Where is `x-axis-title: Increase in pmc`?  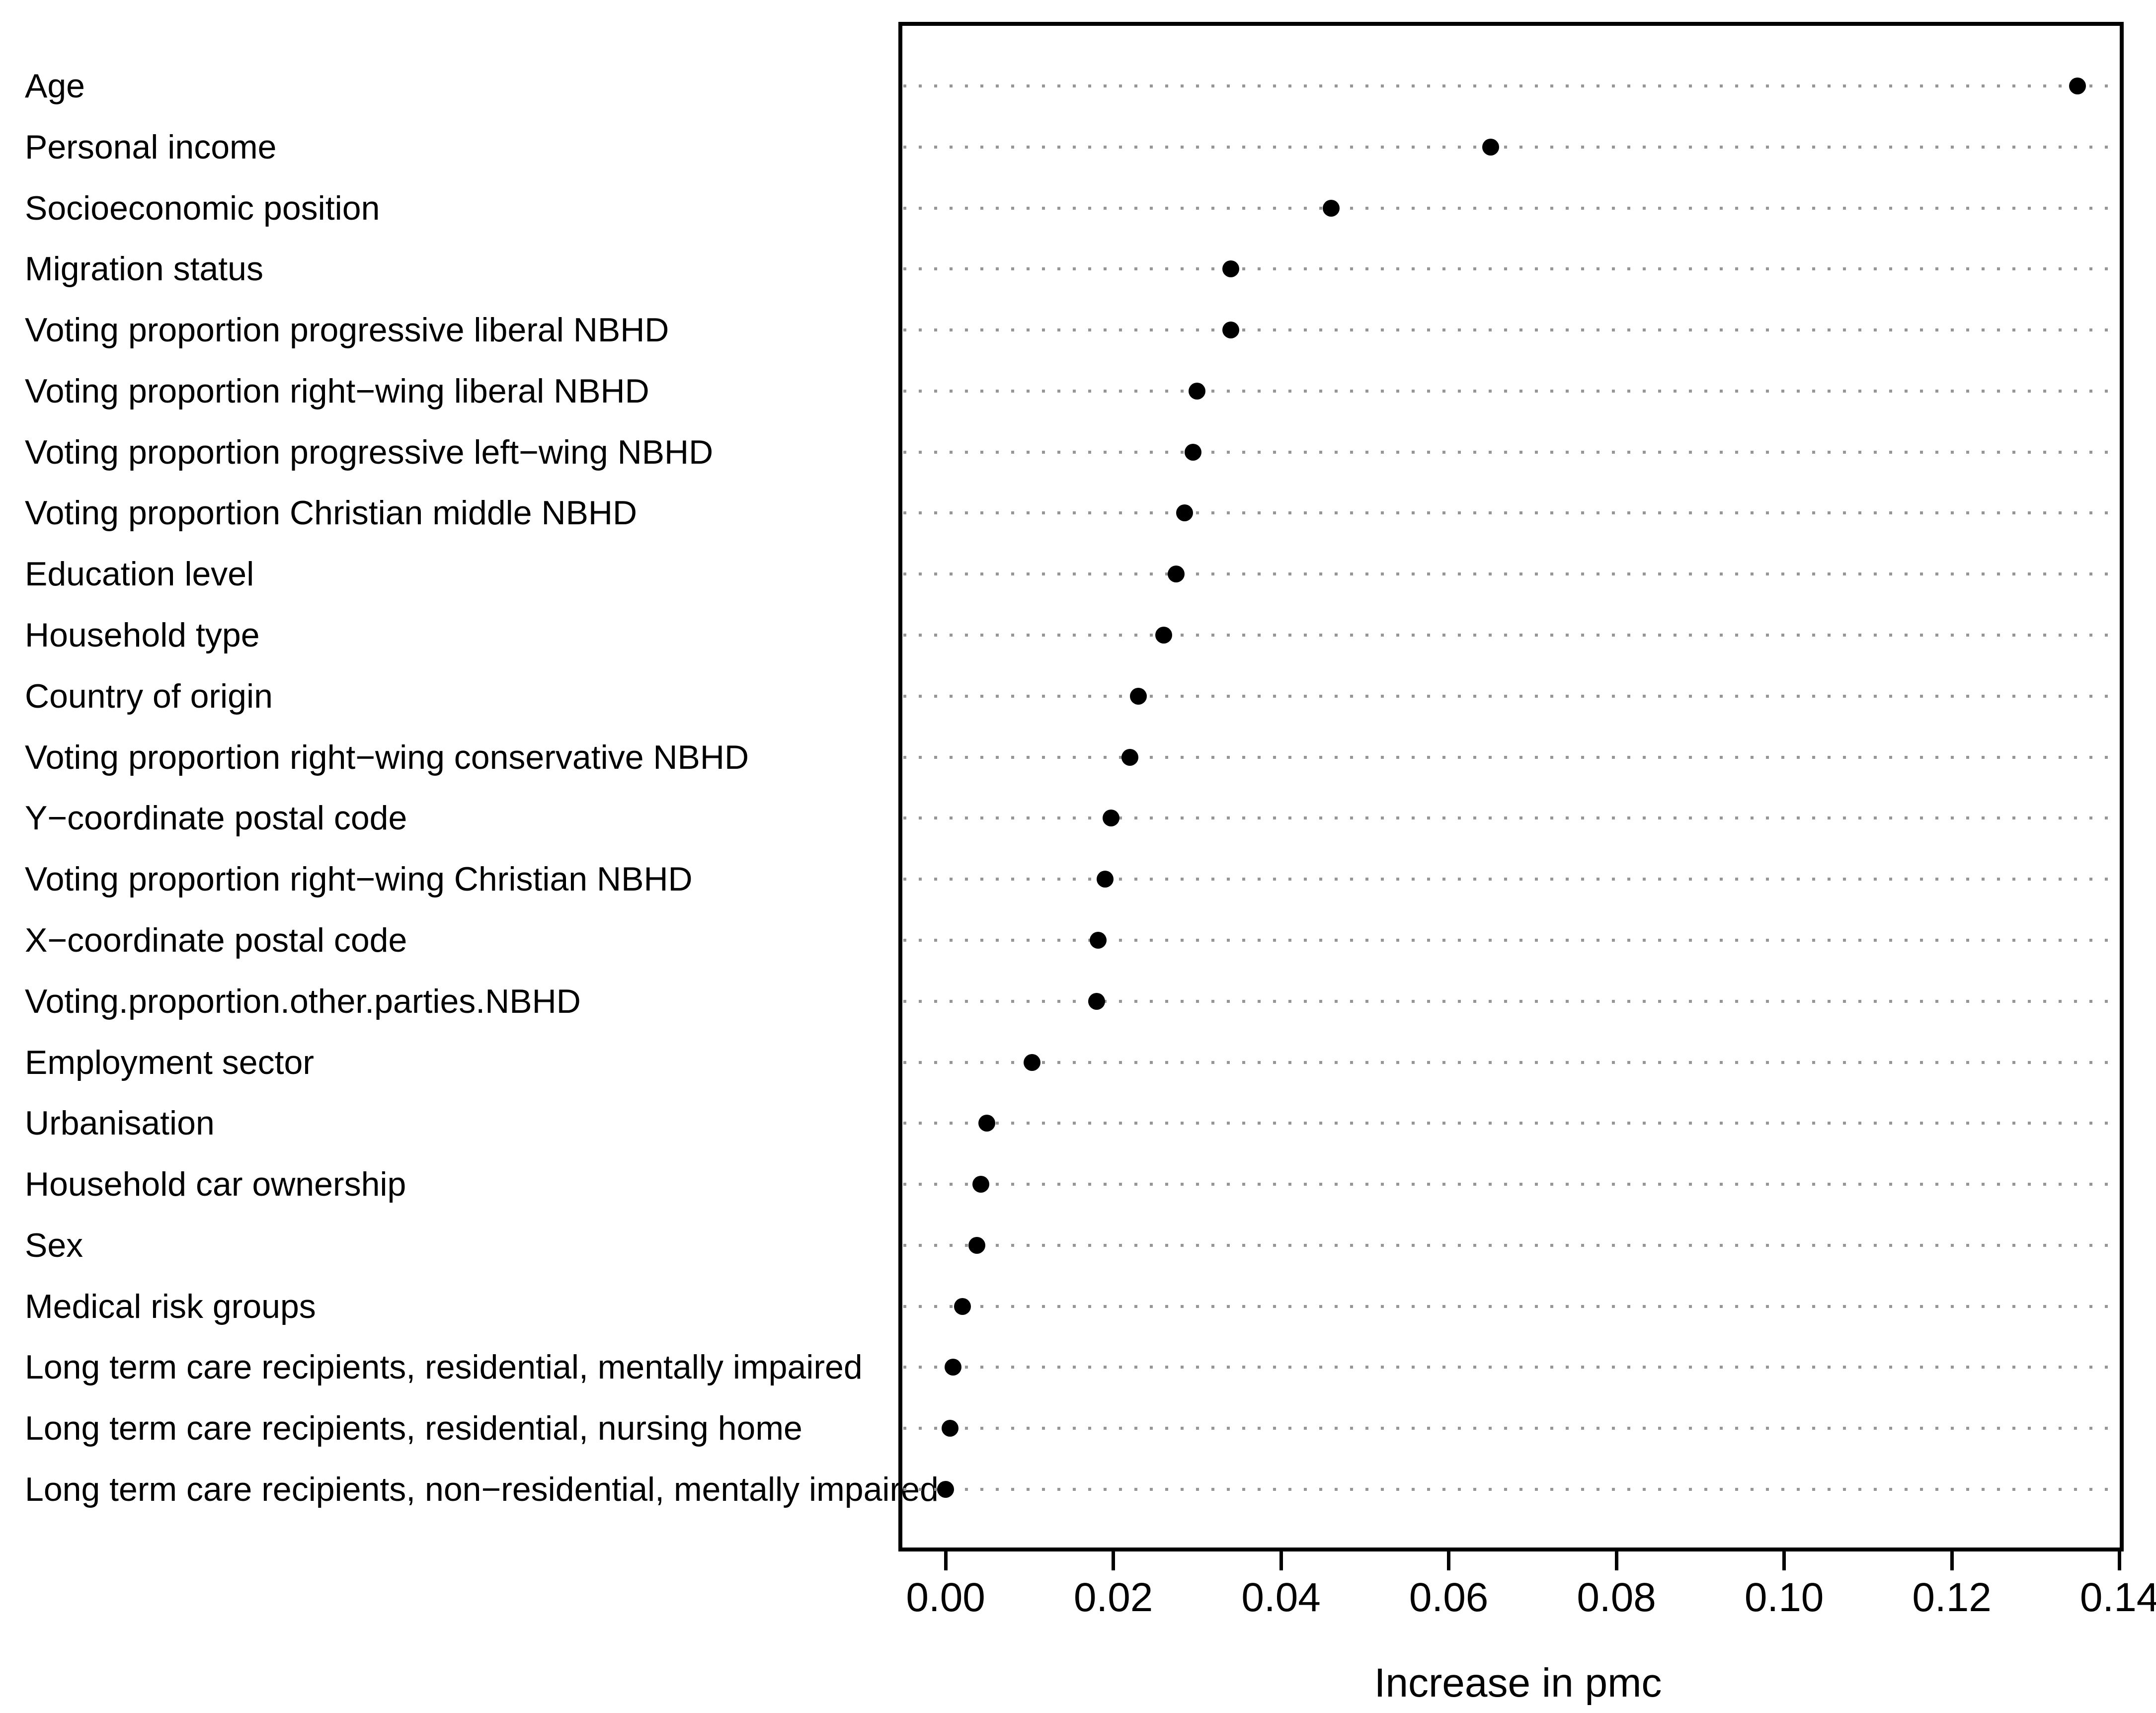
x-axis-title: Increase in pmc is located at coordinates (1518, 1683).